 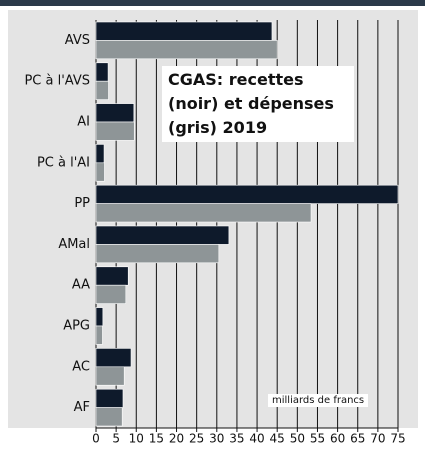 What do you see at coordinates (82, 407) in the screenshot?
I see `y-tick-label: AF` at bounding box center [82, 407].